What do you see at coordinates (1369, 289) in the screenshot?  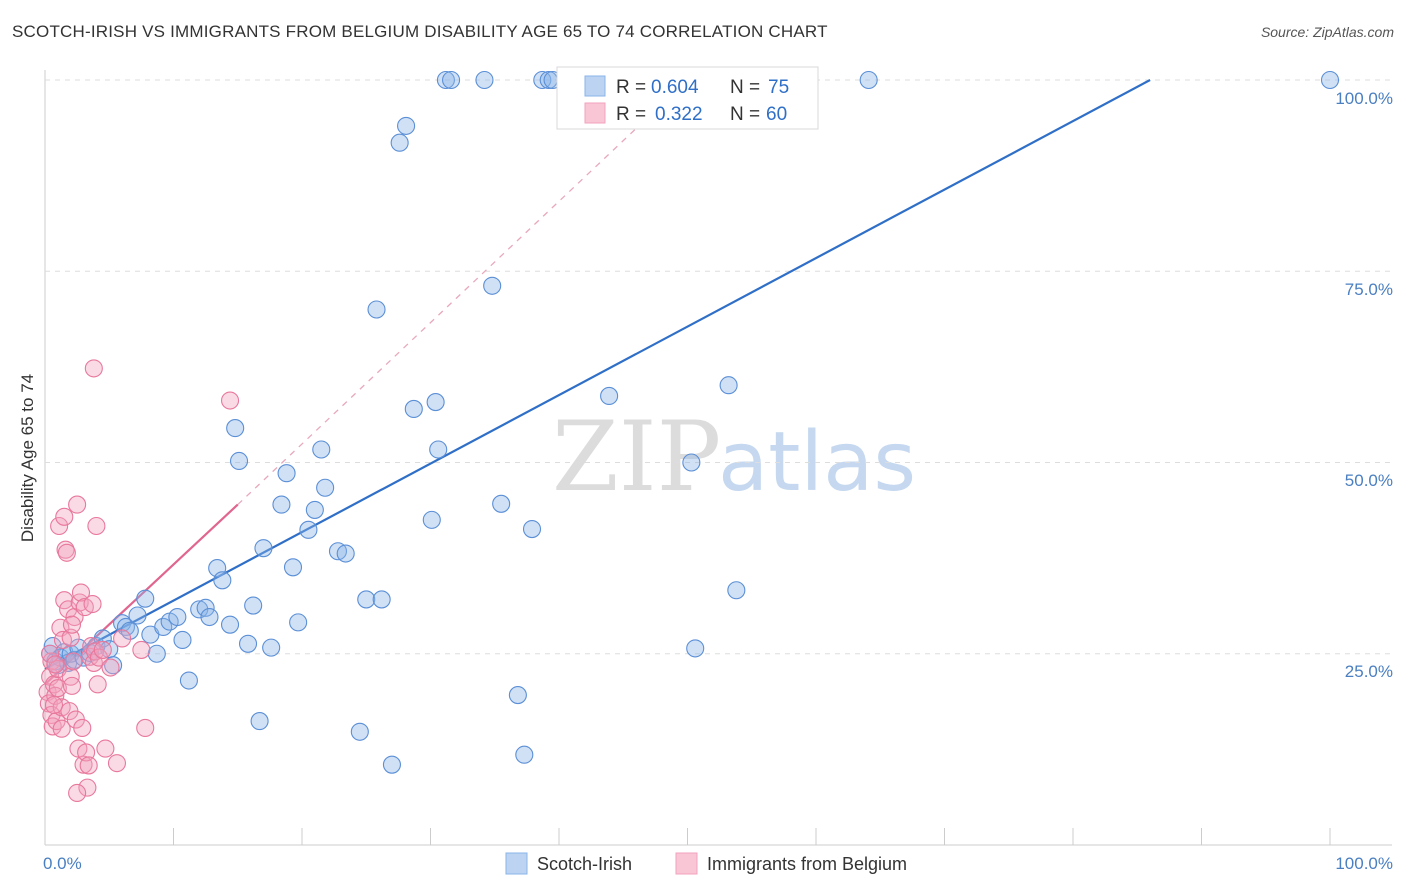 I see `y-tick-label-75: 75.0%` at bounding box center [1369, 289].